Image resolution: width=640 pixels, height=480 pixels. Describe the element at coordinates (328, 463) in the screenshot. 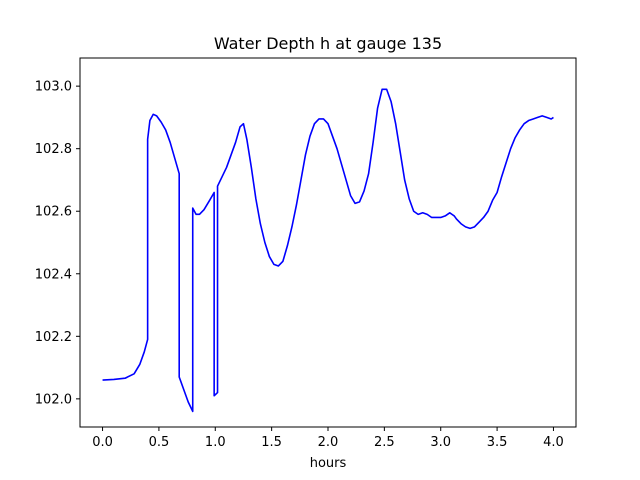

I see `x-axis-label: hours` at that location.